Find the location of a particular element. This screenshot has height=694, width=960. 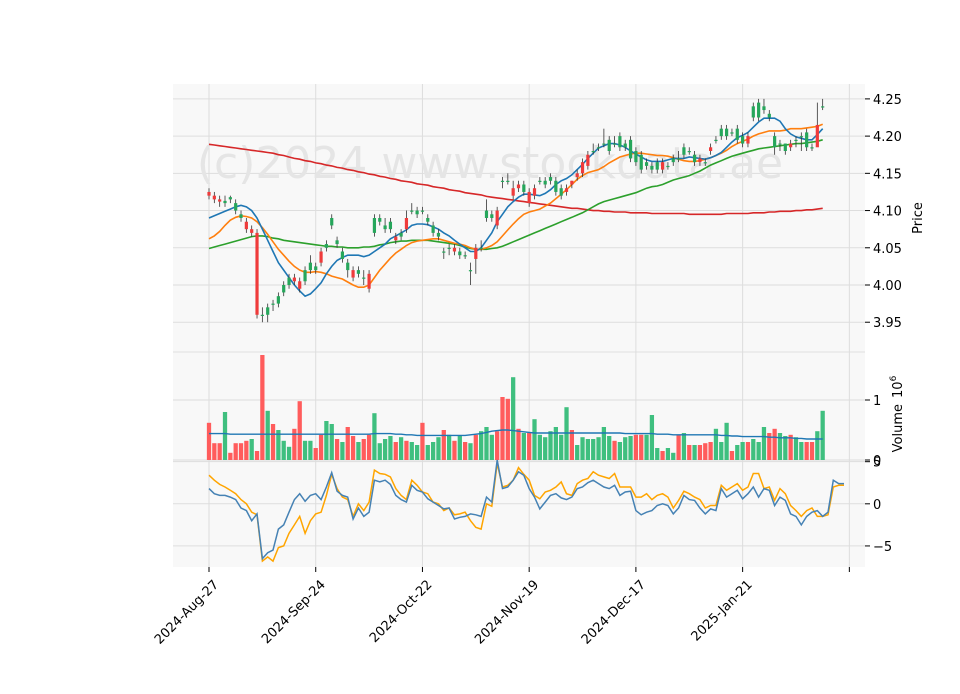

price-ma-red-line is located at coordinates (515, 179).